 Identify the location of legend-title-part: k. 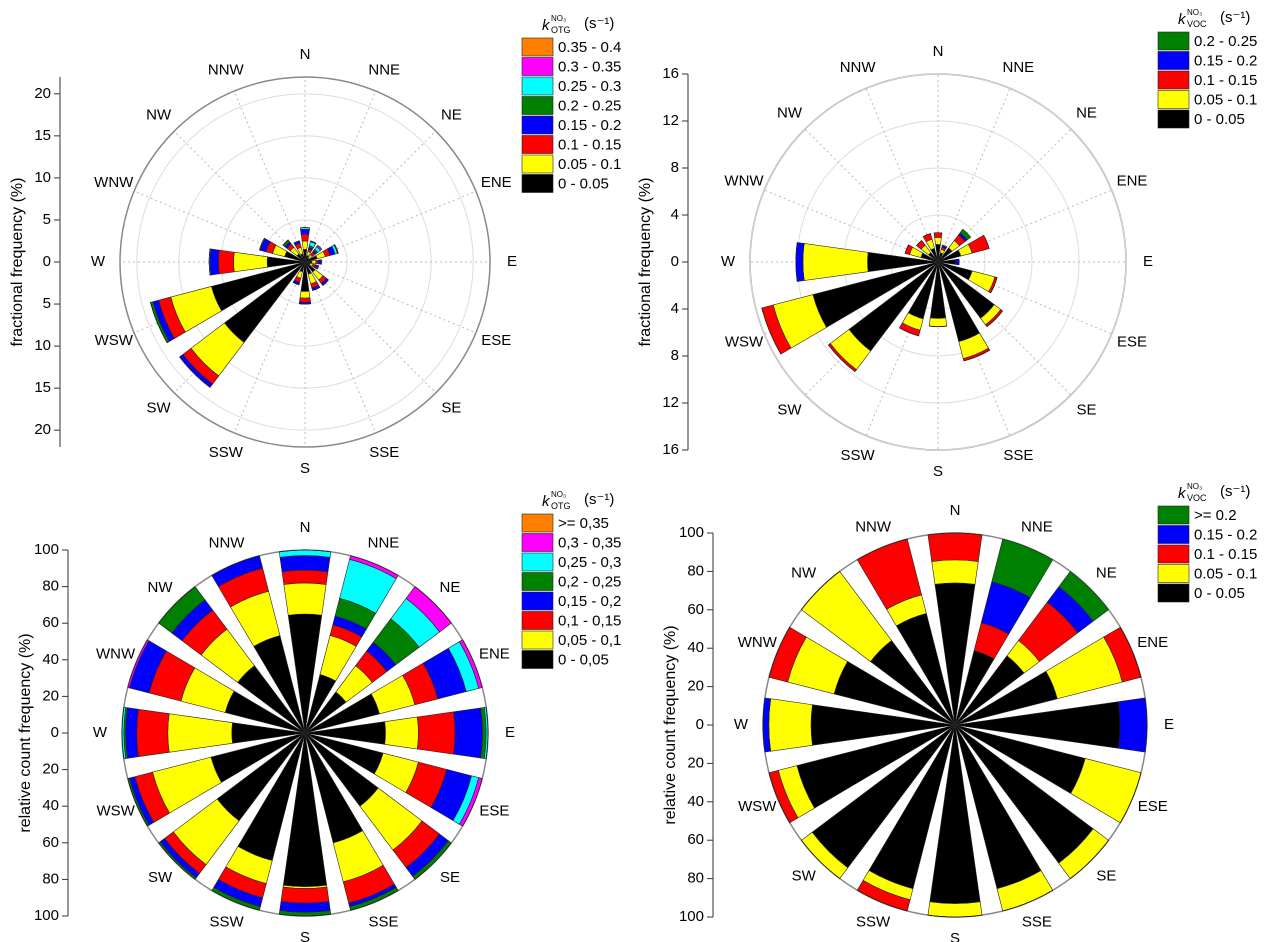
(546, 501).